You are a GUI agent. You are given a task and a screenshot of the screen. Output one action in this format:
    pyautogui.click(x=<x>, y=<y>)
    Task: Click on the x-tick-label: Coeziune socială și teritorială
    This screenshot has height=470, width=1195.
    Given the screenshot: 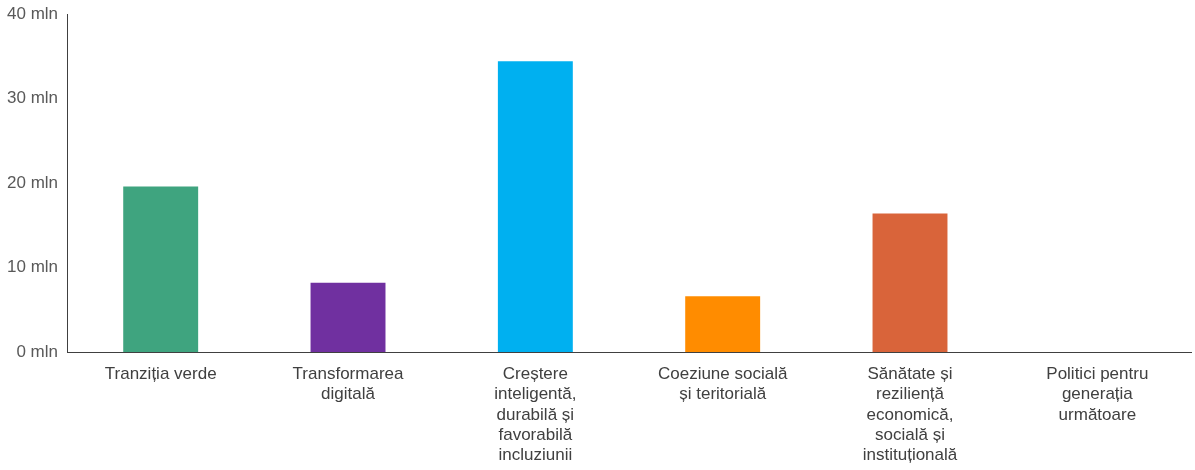 What is the action you would take?
    pyautogui.click(x=722, y=383)
    